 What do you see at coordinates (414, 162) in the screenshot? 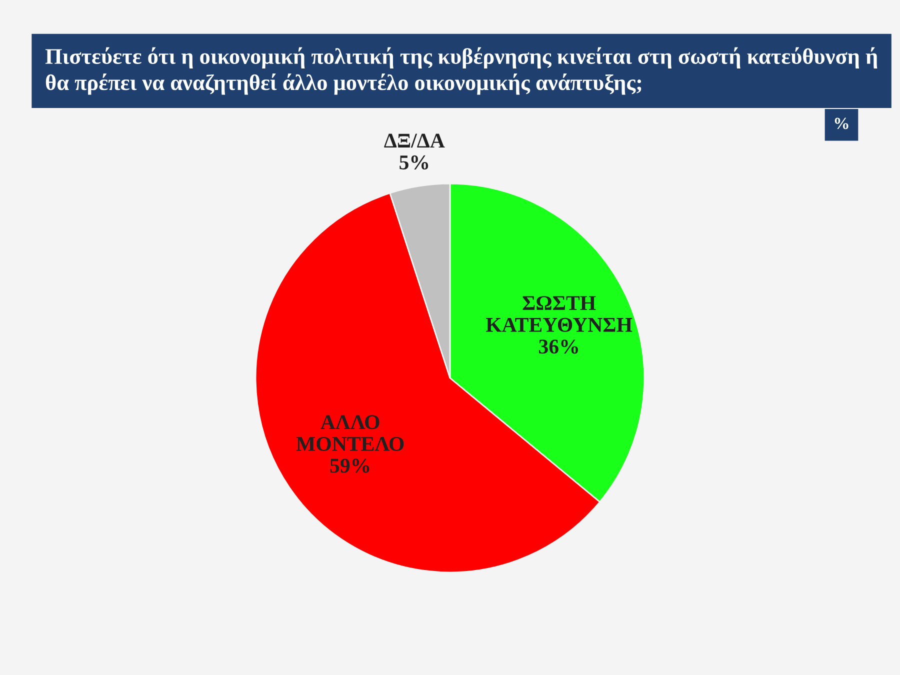
I see `data-label: 5%` at bounding box center [414, 162].